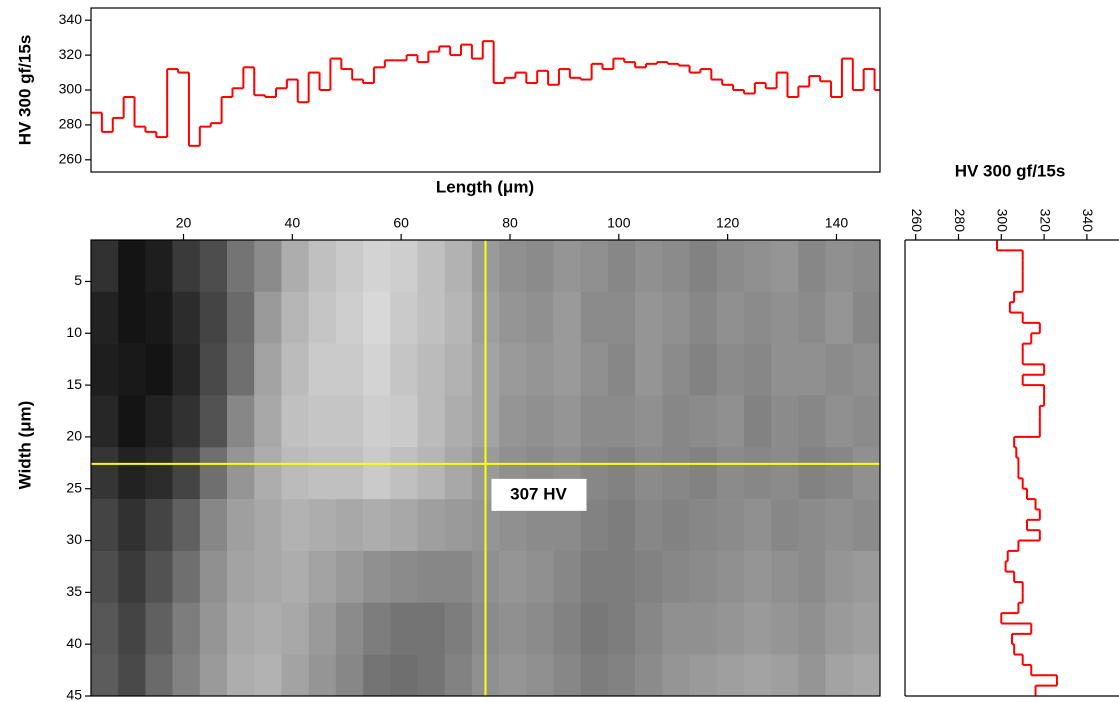 The width and height of the screenshot is (1119, 702). I want to click on y-tick-label: 5, so click(78, 280).